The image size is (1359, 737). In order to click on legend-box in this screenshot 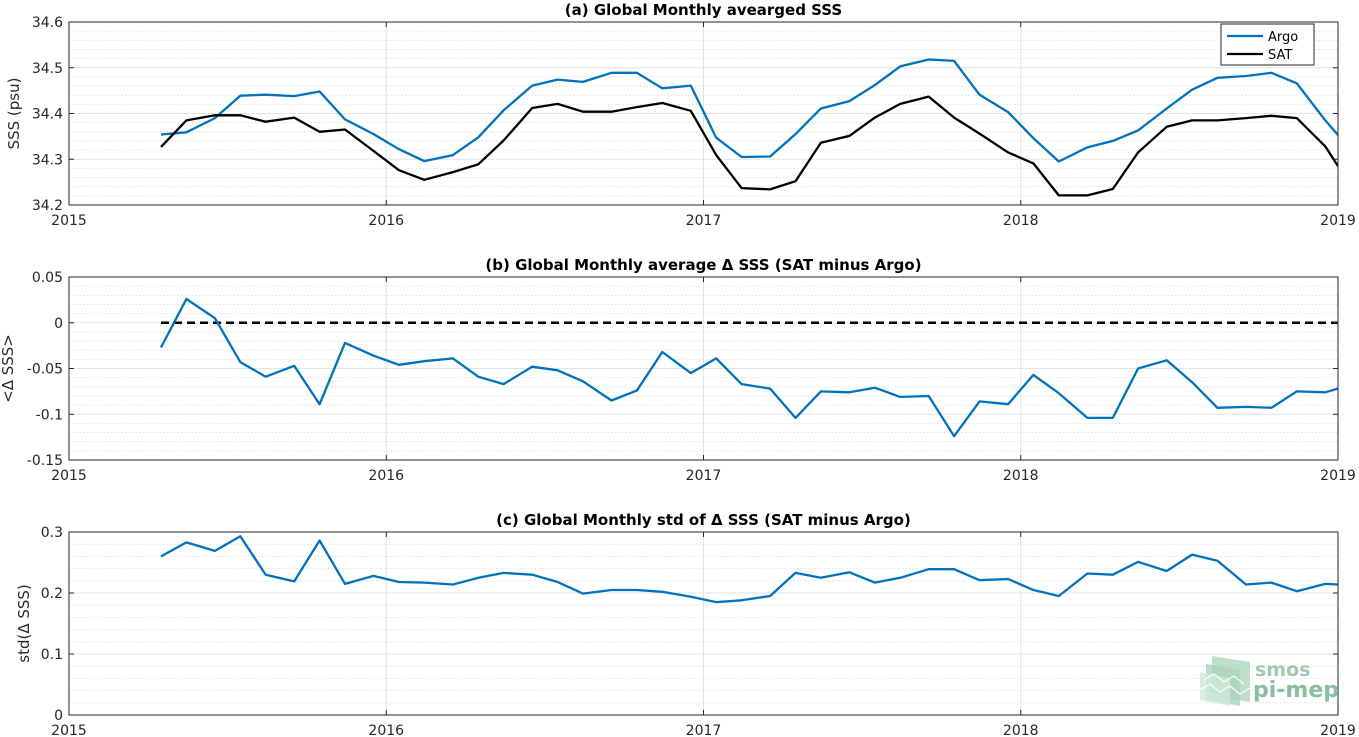, I will do `click(1267, 44)`.